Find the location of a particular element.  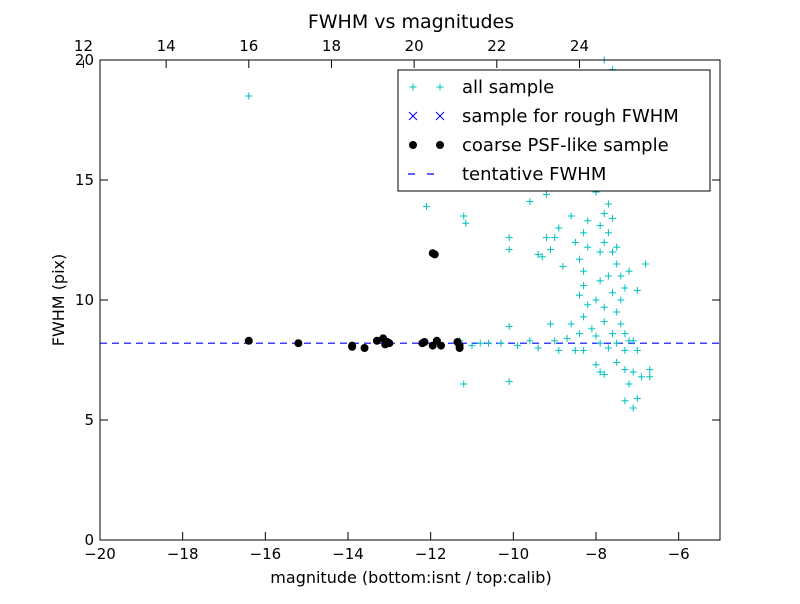

legend-label: all sample is located at coordinates (508, 87).